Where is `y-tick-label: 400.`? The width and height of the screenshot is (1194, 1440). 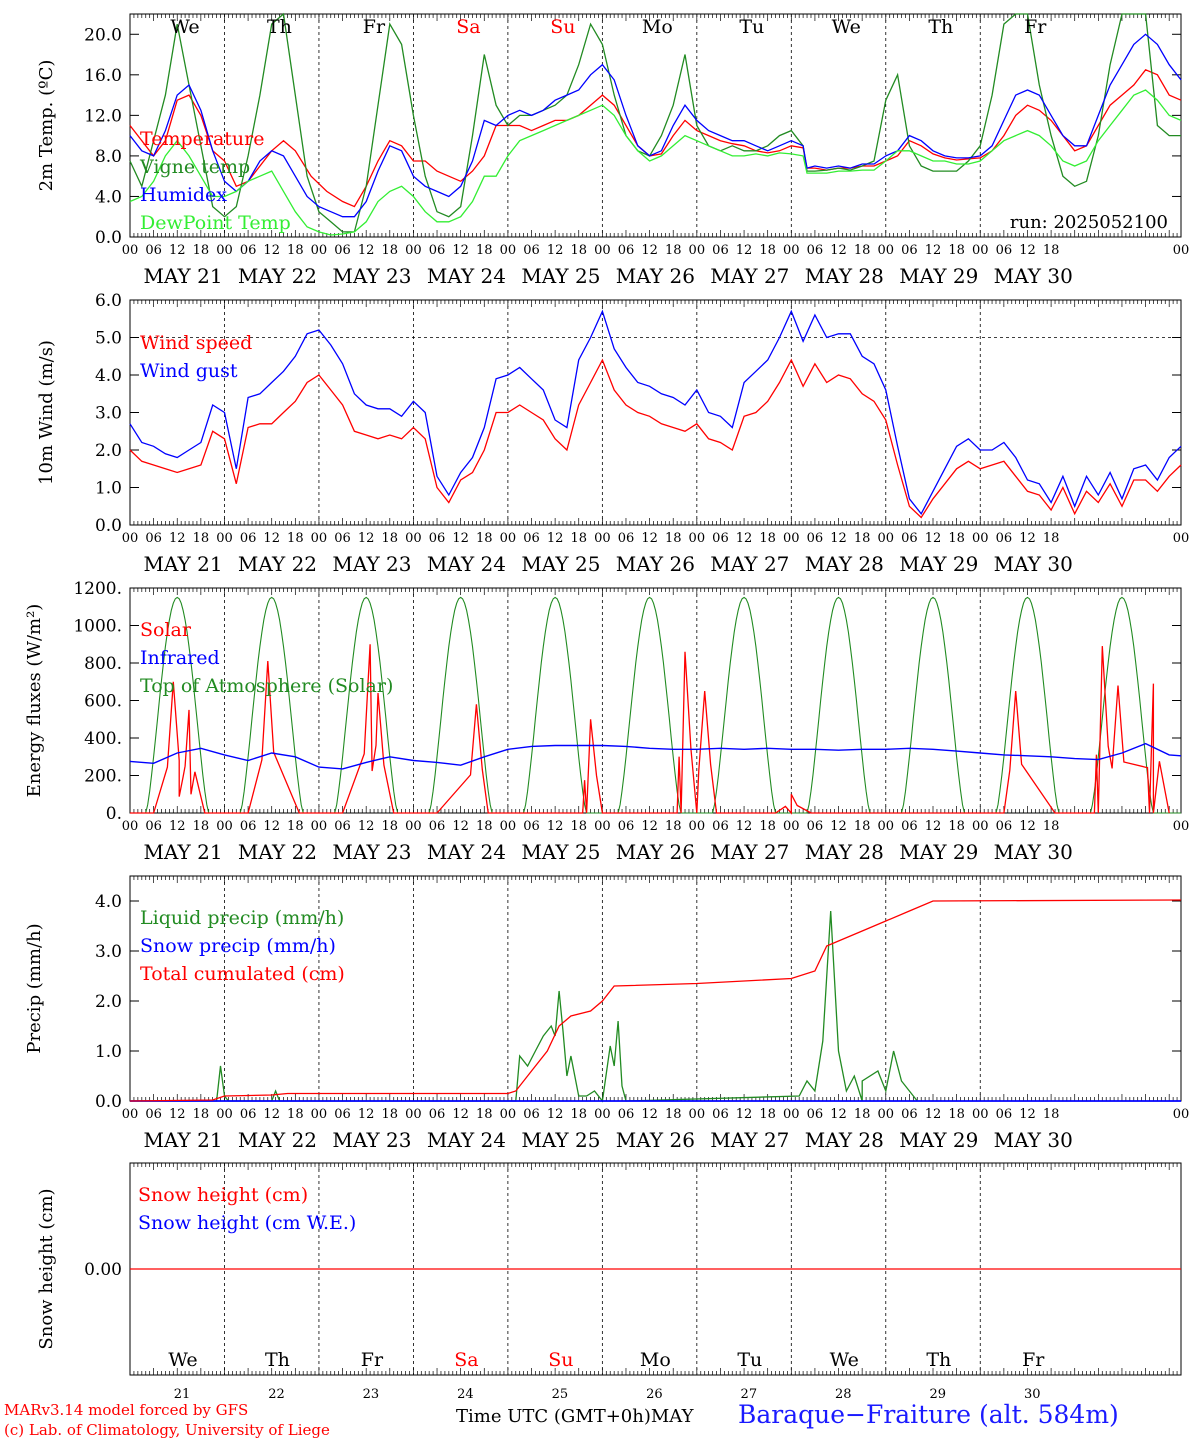 y-tick-label: 400. is located at coordinates (103, 739).